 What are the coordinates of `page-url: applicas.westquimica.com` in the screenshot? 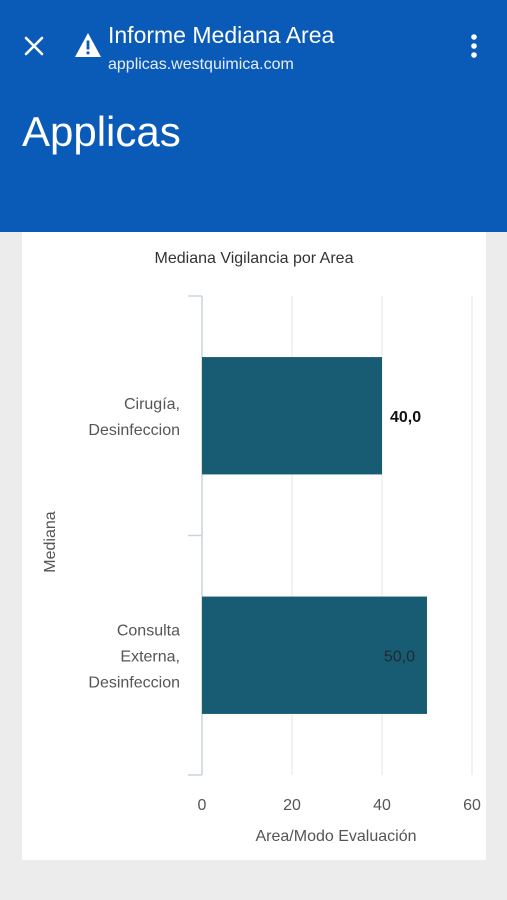 It's located at (201, 64).